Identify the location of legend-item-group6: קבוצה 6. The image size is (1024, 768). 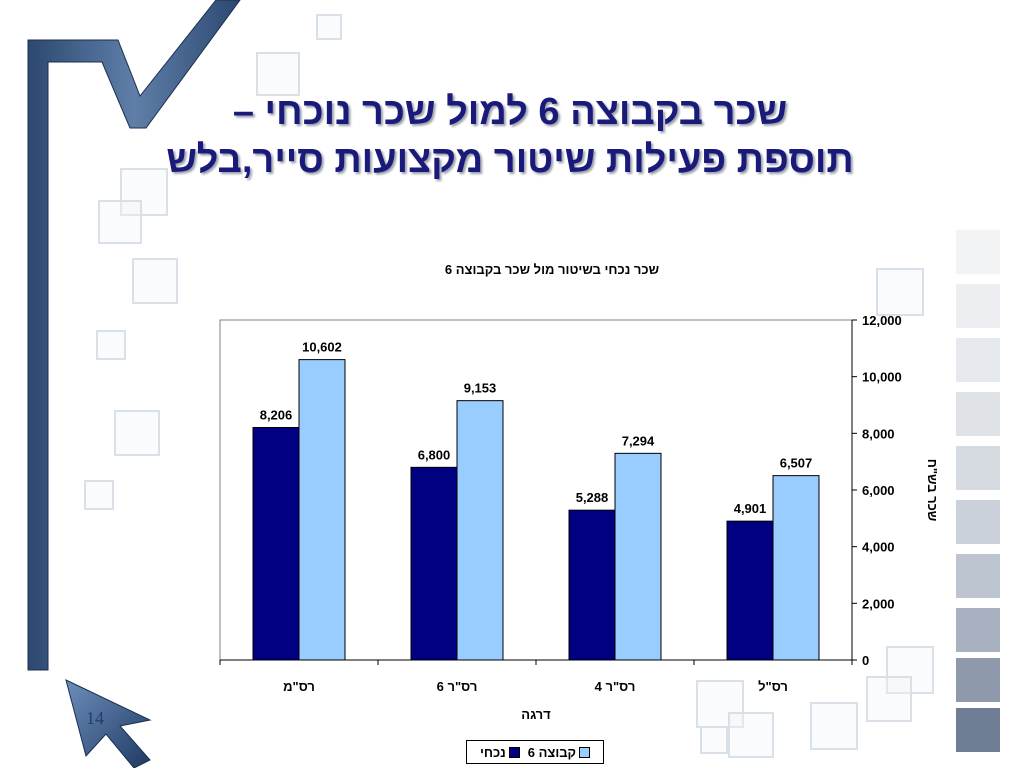
(559, 752).